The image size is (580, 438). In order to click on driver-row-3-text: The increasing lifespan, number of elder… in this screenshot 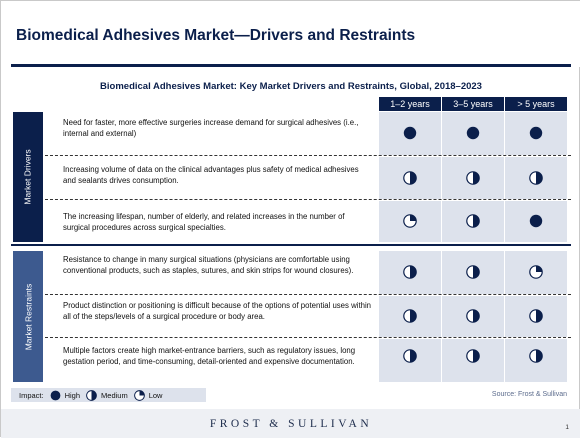, I will do `click(204, 222)`.